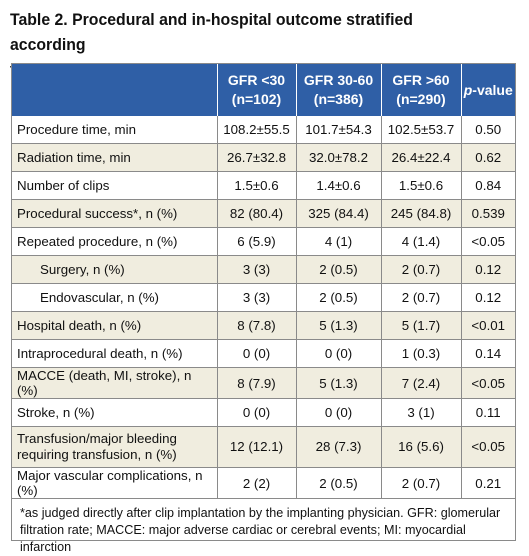  I want to click on table-row: Stroke, n (%) 0 (0) 0 (0) 3 (1) 0.11, so click(263, 412).